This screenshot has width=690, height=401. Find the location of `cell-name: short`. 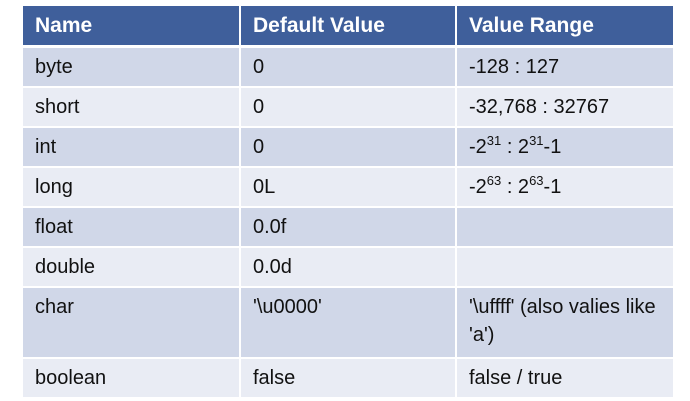

cell-name: short is located at coordinates (132, 107).